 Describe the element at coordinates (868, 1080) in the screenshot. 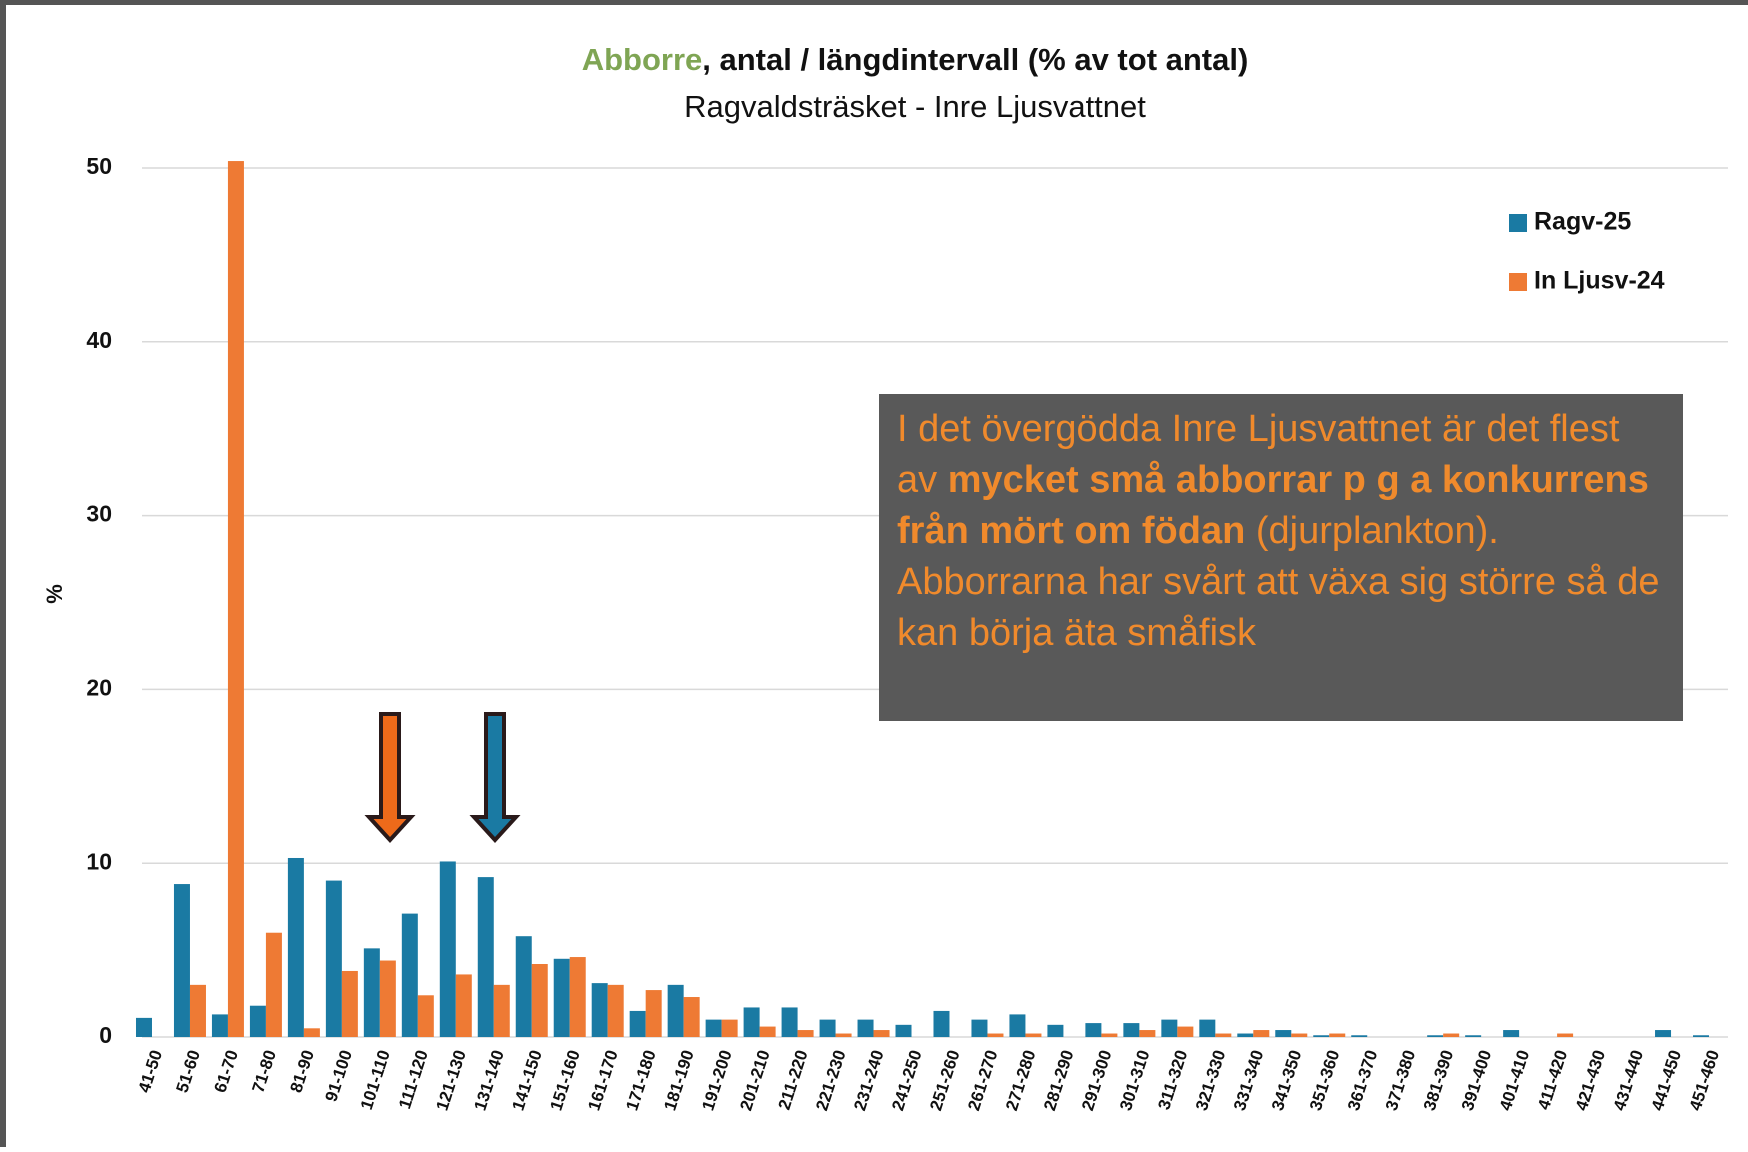

I see `x-tick-label: 231-240` at that location.